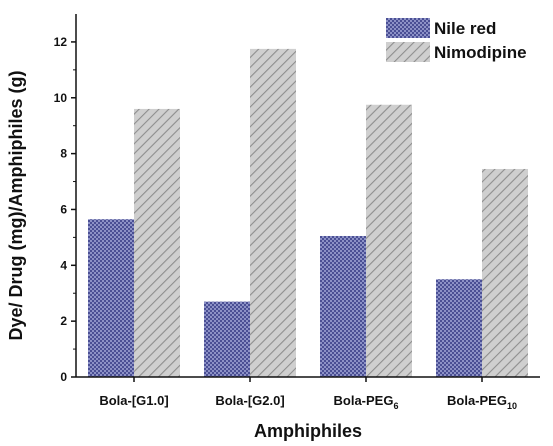 This screenshot has height=446, width=553. Describe the element at coordinates (63, 265) in the screenshot. I see `y-tick-label: 4` at that location.